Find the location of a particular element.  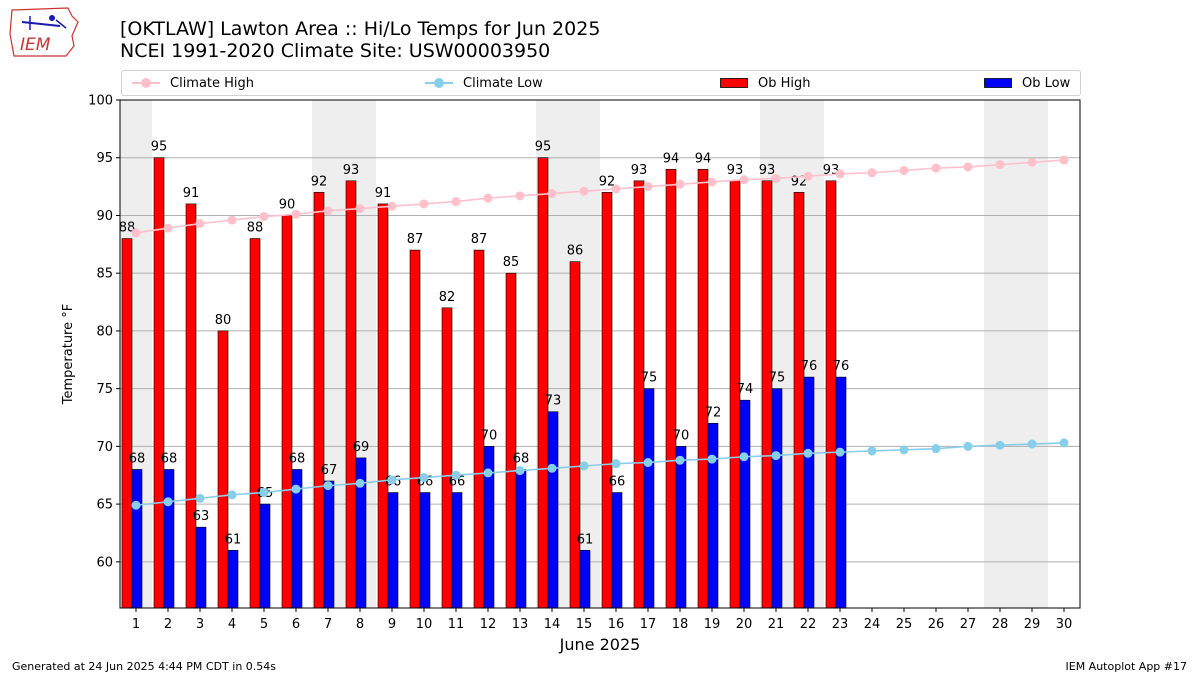

x-tick-label: 13 is located at coordinates (520, 624).